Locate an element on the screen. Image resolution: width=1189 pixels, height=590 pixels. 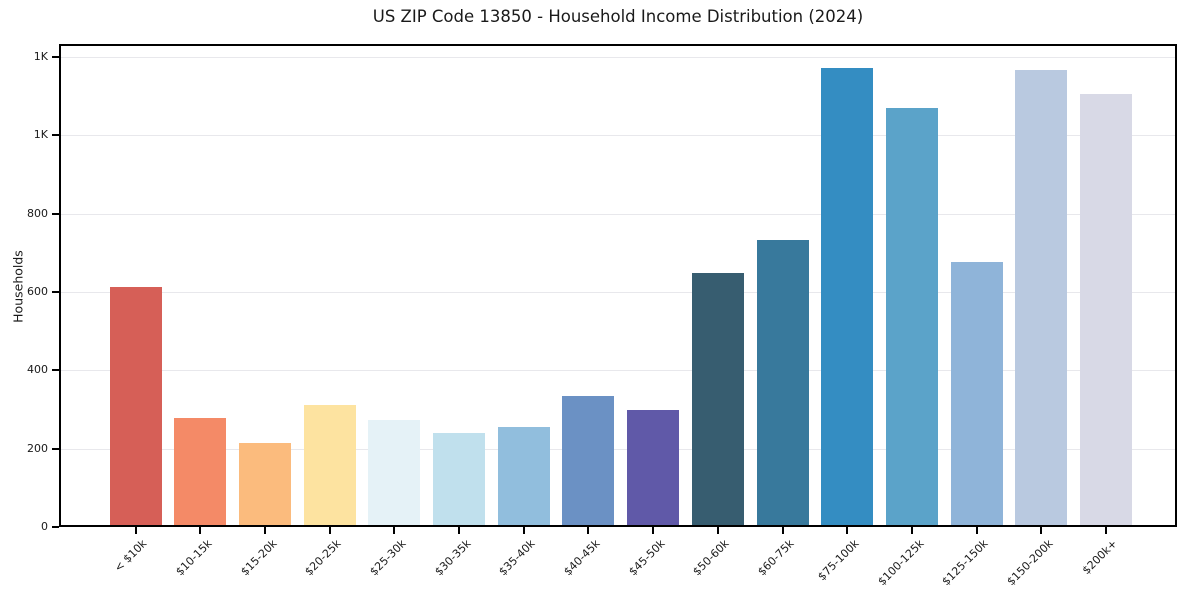
bar-$25-30k is located at coordinates (394, 473).